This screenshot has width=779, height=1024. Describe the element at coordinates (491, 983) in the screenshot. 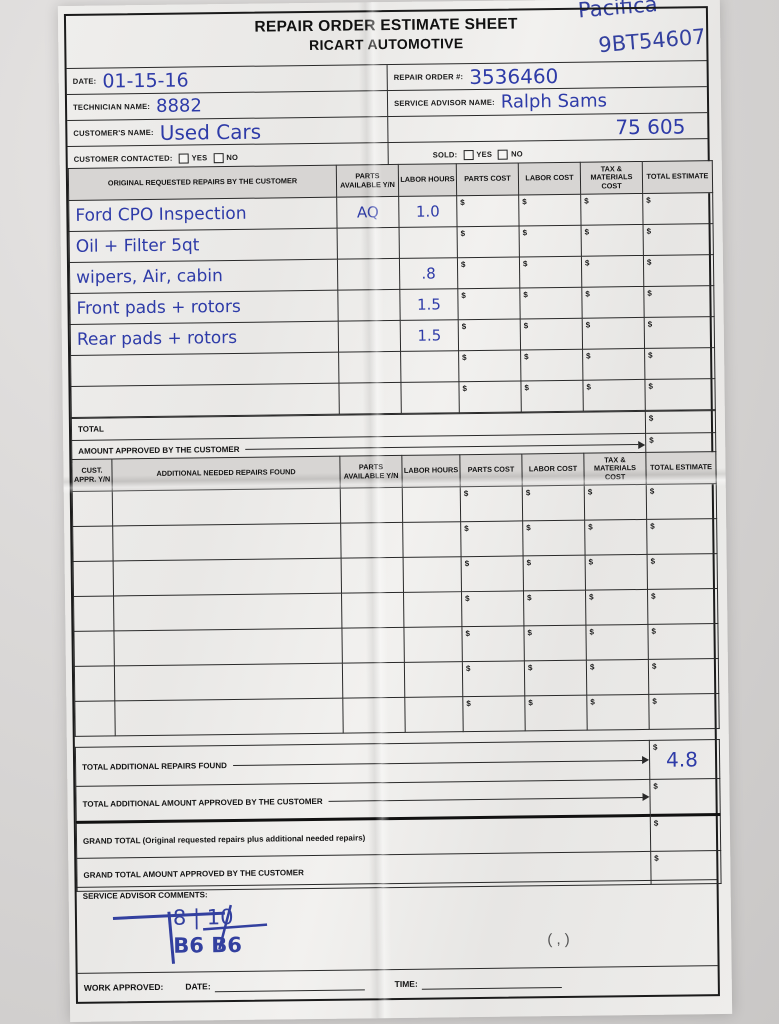

I see `footer-time-input` at that location.